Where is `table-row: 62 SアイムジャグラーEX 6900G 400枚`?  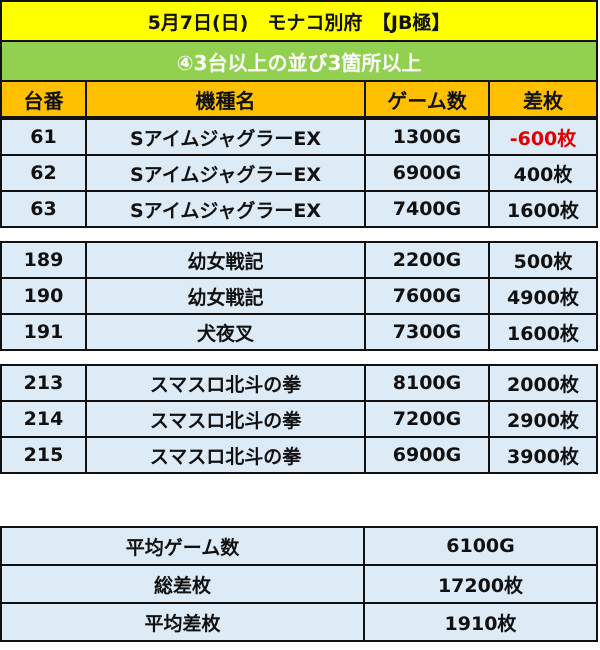
table-row: 62 SアイムジャグラーEX 6900G 400枚 is located at coordinates (299, 173).